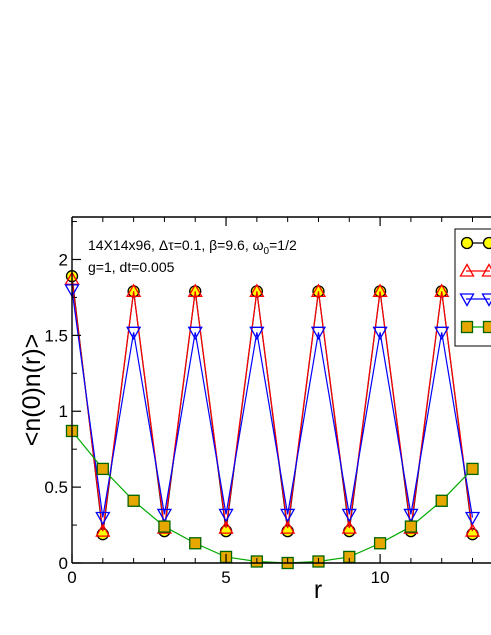  What do you see at coordinates (472, 287) in the screenshot?
I see `legend` at bounding box center [472, 287].